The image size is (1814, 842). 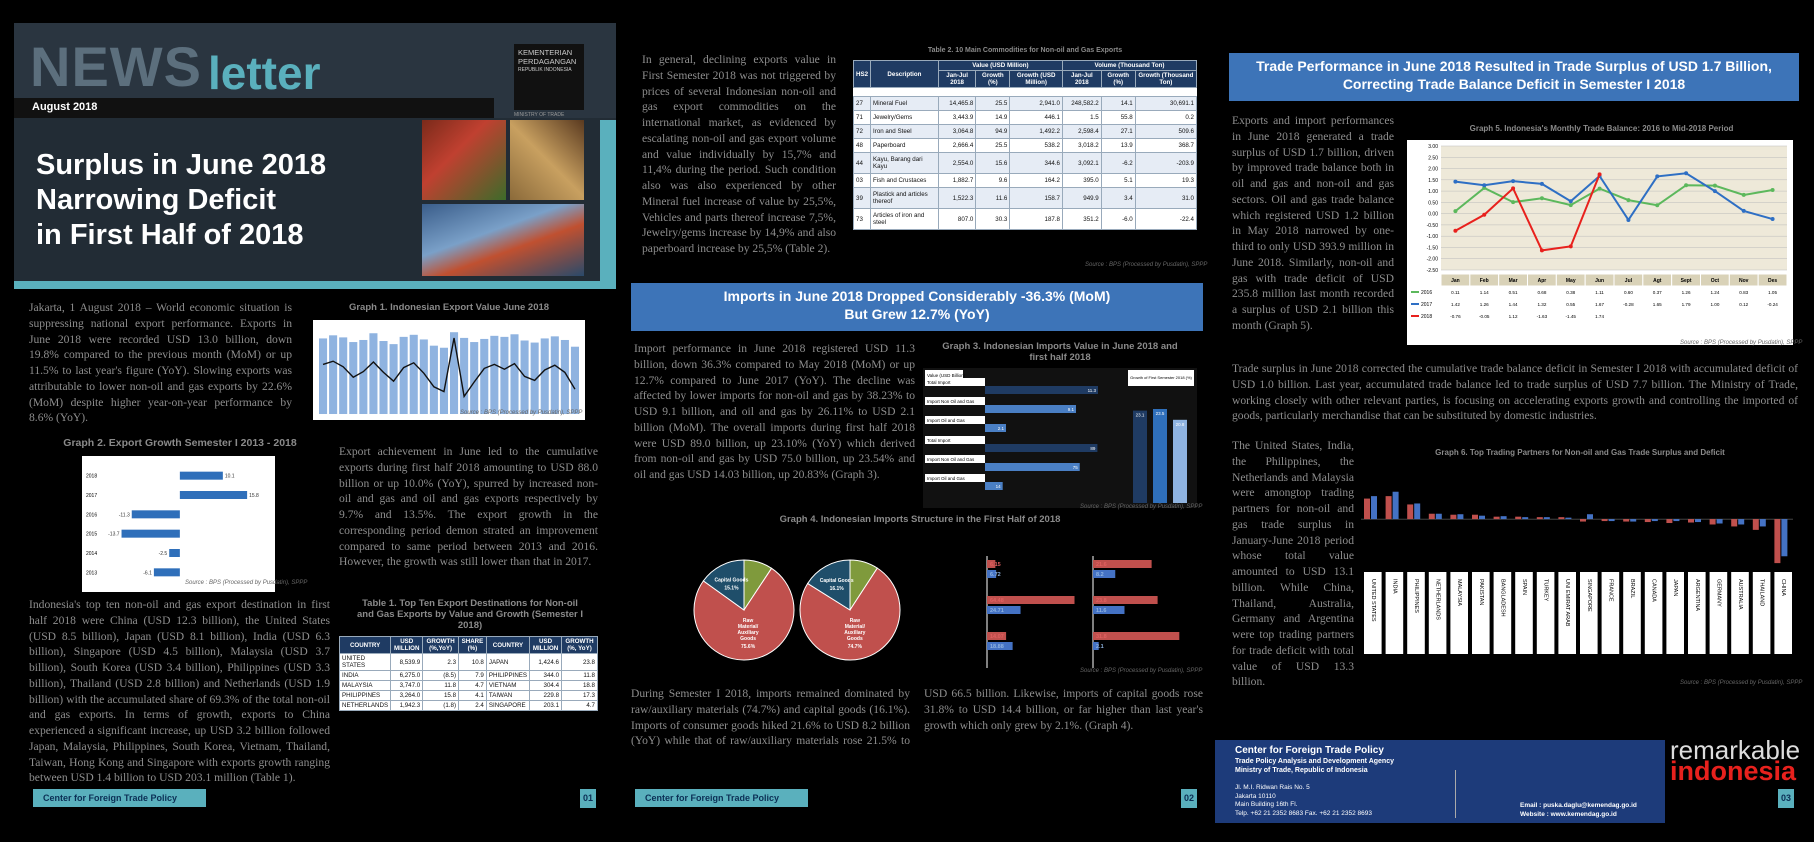 What do you see at coordinates (1082, 219) in the screenshot?
I see `cell: 351.2` at bounding box center [1082, 219].